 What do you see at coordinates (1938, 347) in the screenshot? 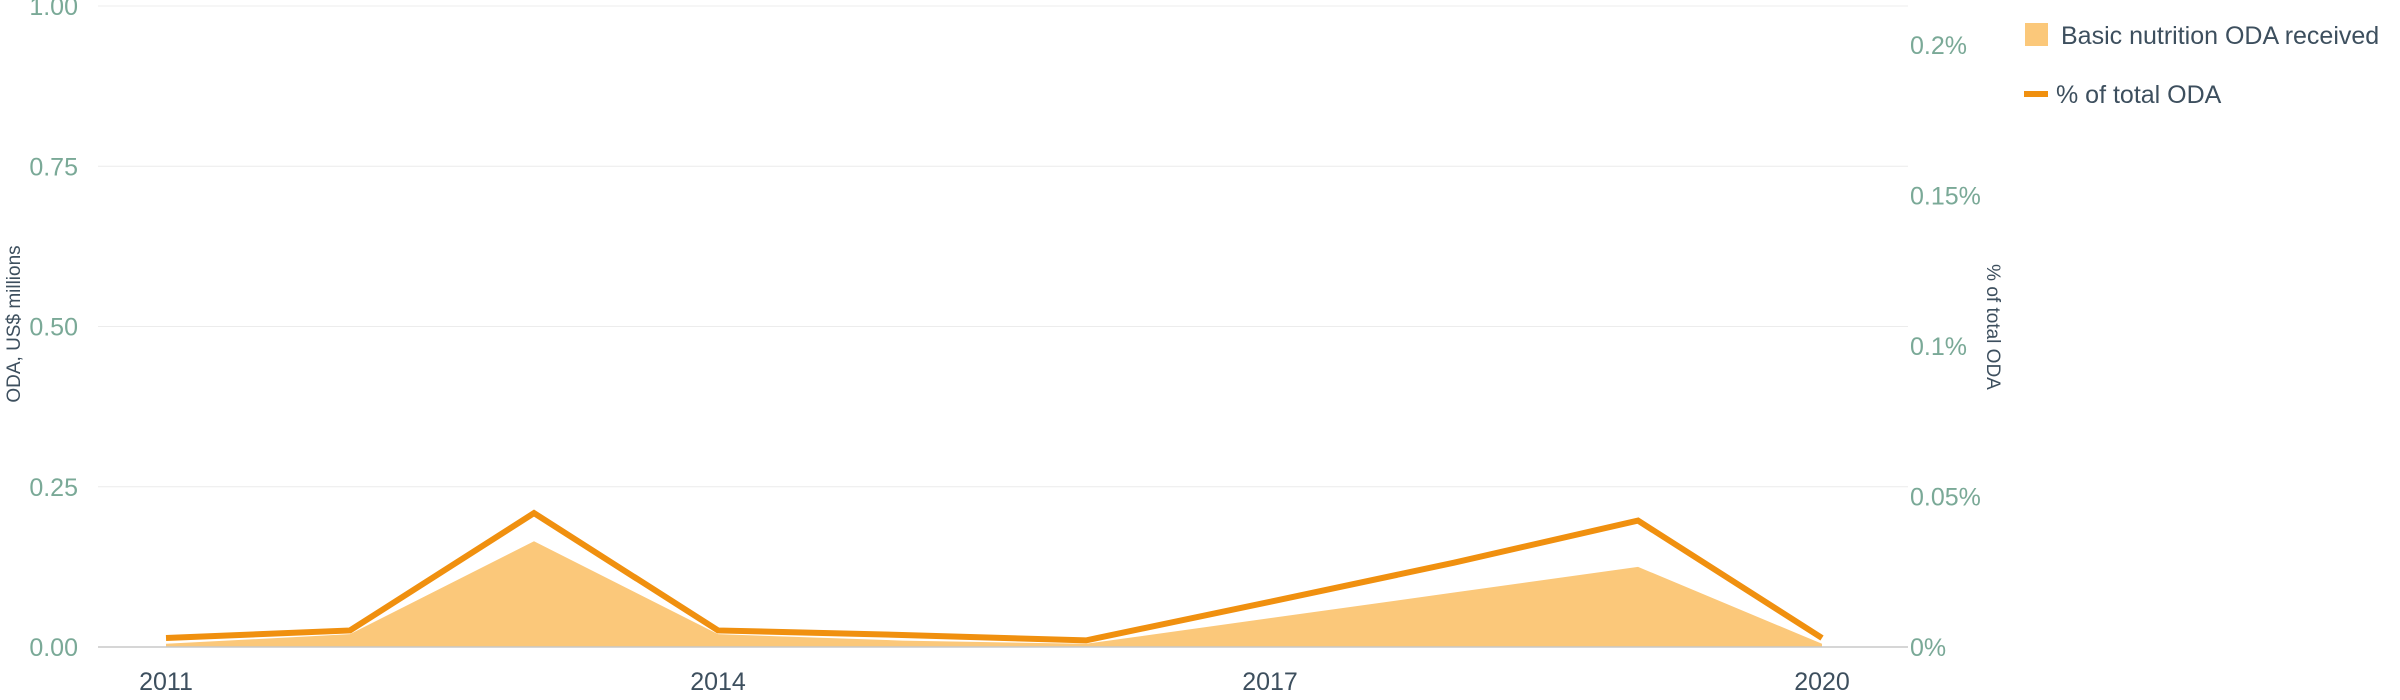
I see `right-tick-label: 0.1%` at bounding box center [1938, 347].